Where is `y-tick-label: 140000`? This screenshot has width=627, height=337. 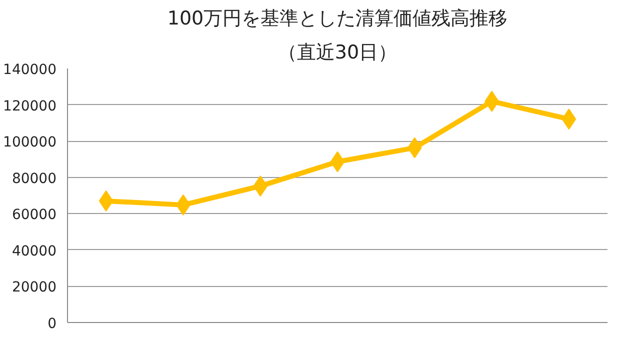 y-tick-label: 140000 is located at coordinates (30, 70).